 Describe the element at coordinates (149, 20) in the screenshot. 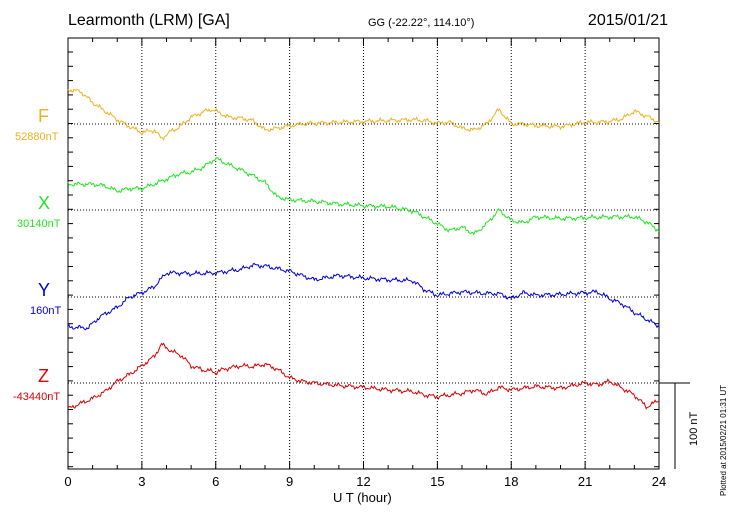

I see `station-title: Learmonth (LRM) [GA]` at that location.